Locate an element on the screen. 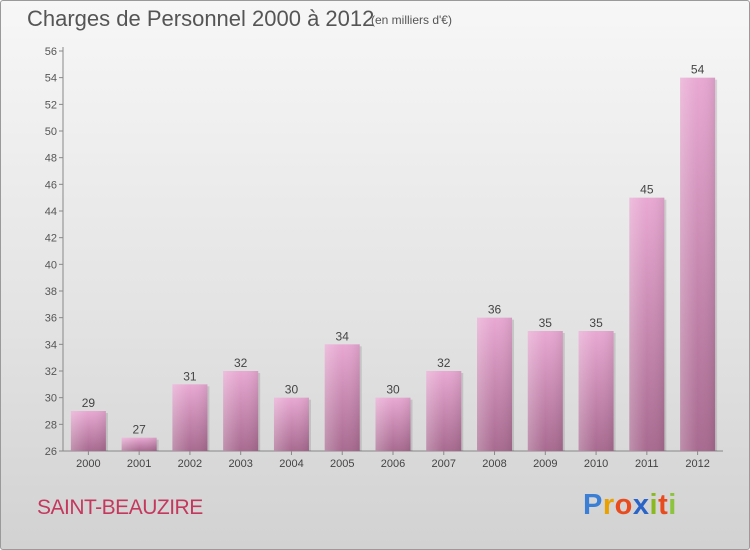 This screenshot has width=750, height=550. value-label-2007: 32 is located at coordinates (444, 363).